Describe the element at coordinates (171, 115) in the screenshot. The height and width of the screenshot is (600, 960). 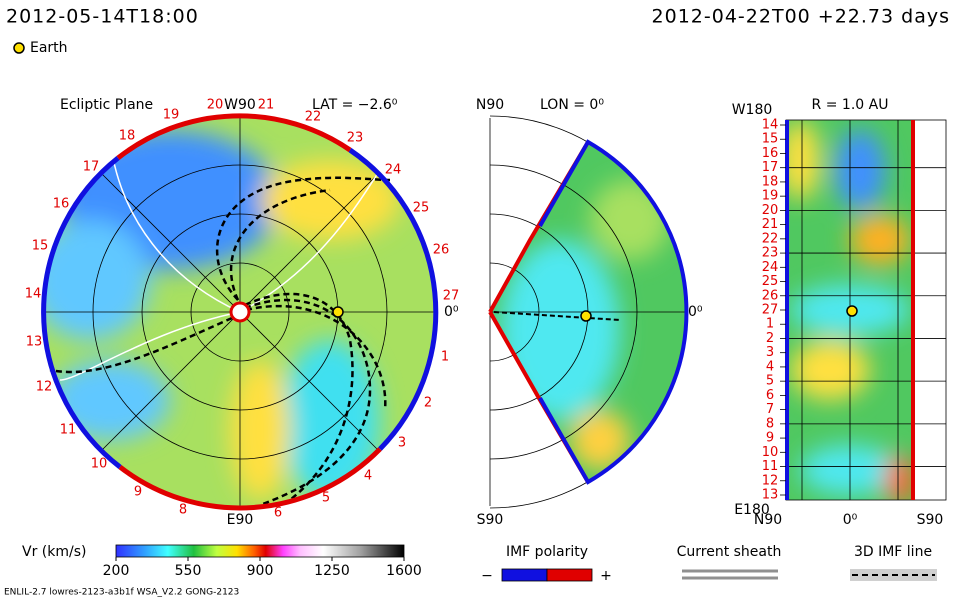
I see `carrington-label: 19` at that location.